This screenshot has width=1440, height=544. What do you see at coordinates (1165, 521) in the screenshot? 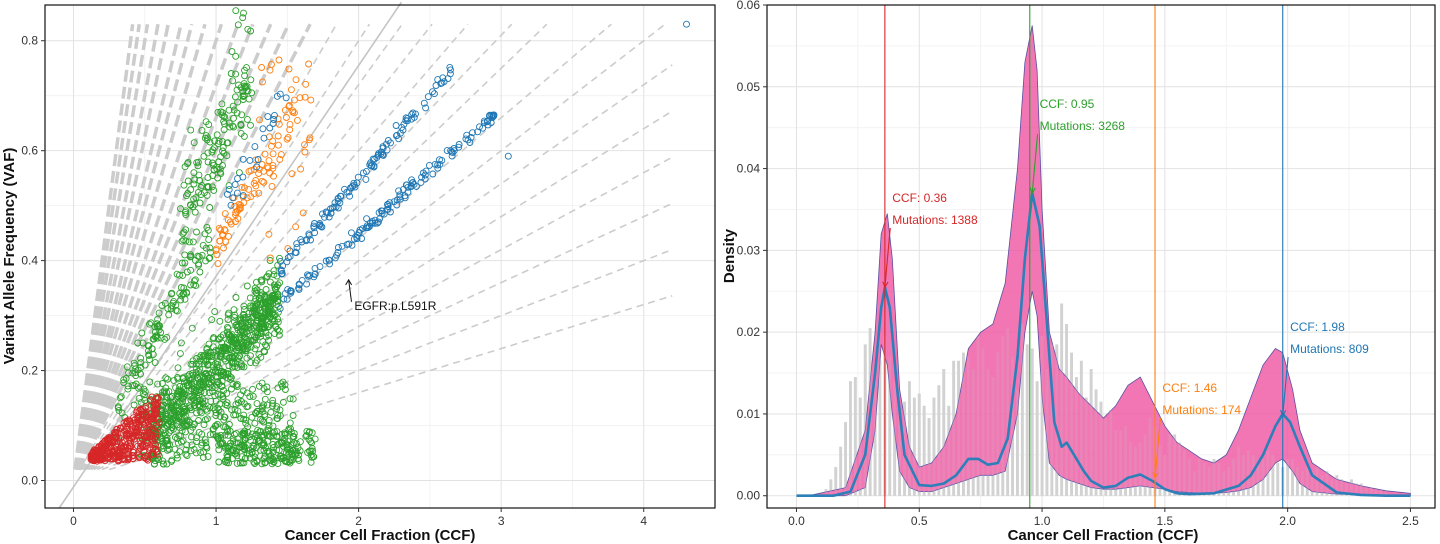
I see `right-x-tick-label: 1.5` at bounding box center [1165, 521].